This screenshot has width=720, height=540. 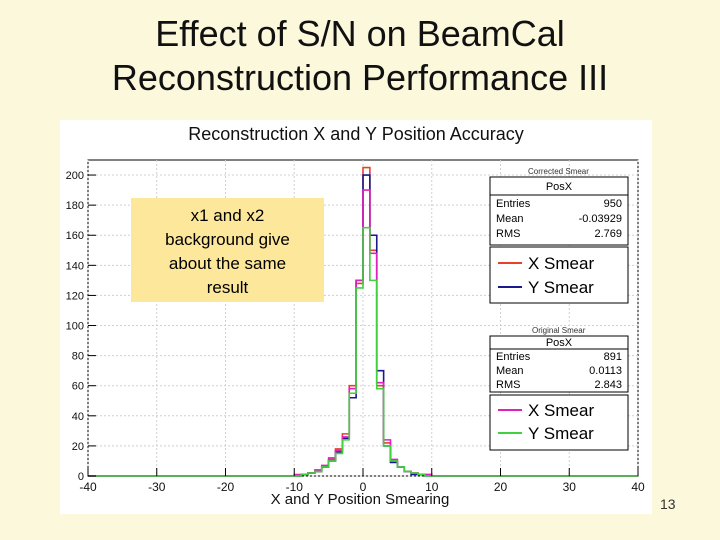 What do you see at coordinates (510, 371) in the screenshot?
I see `stats-original-label-2: Mean` at bounding box center [510, 371].